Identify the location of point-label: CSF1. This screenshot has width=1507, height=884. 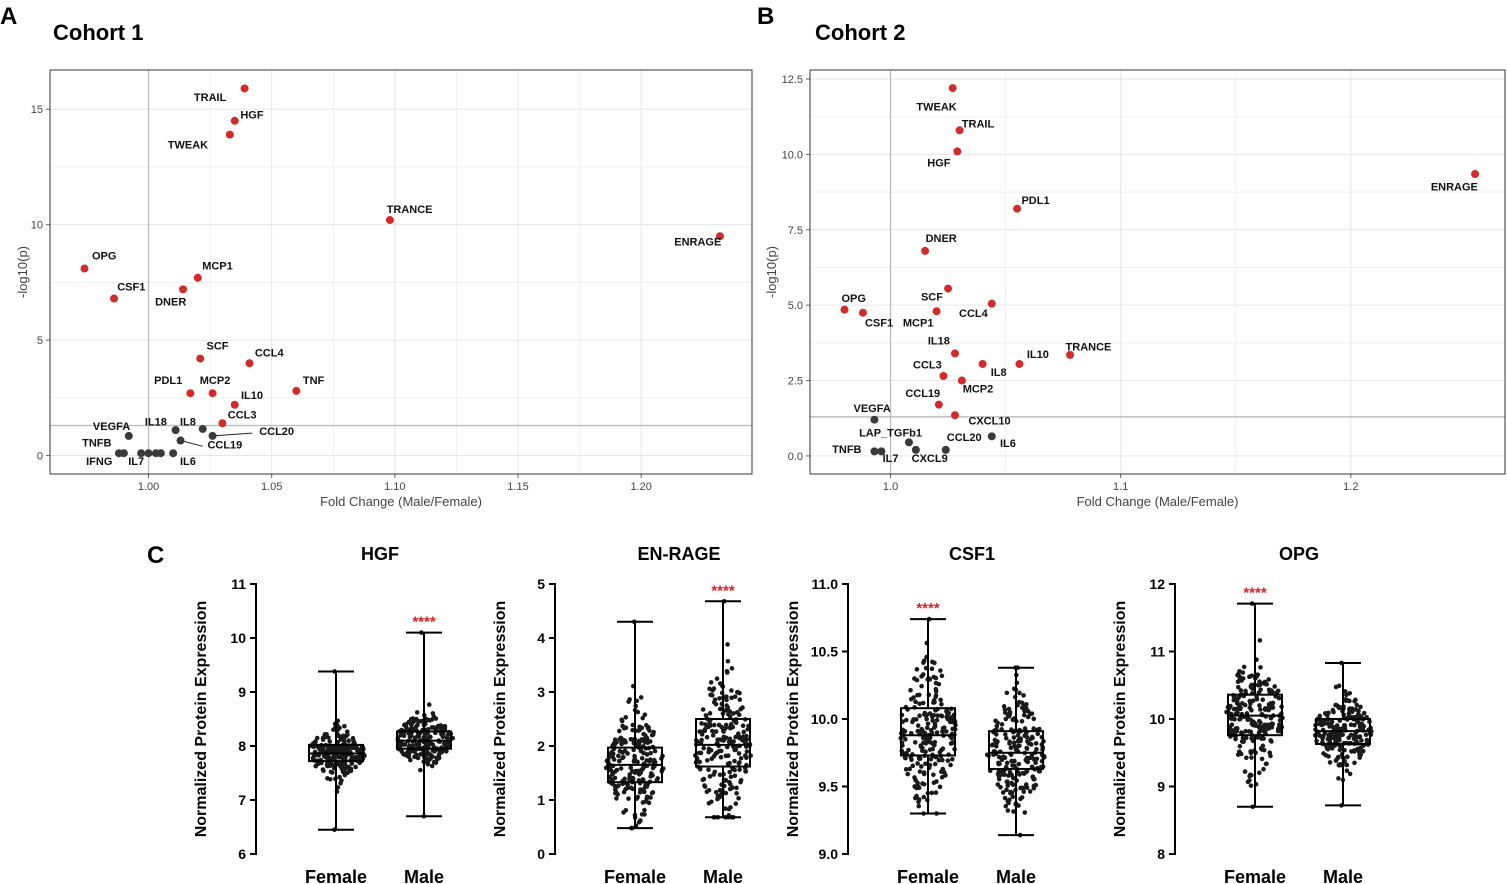
(879, 323).